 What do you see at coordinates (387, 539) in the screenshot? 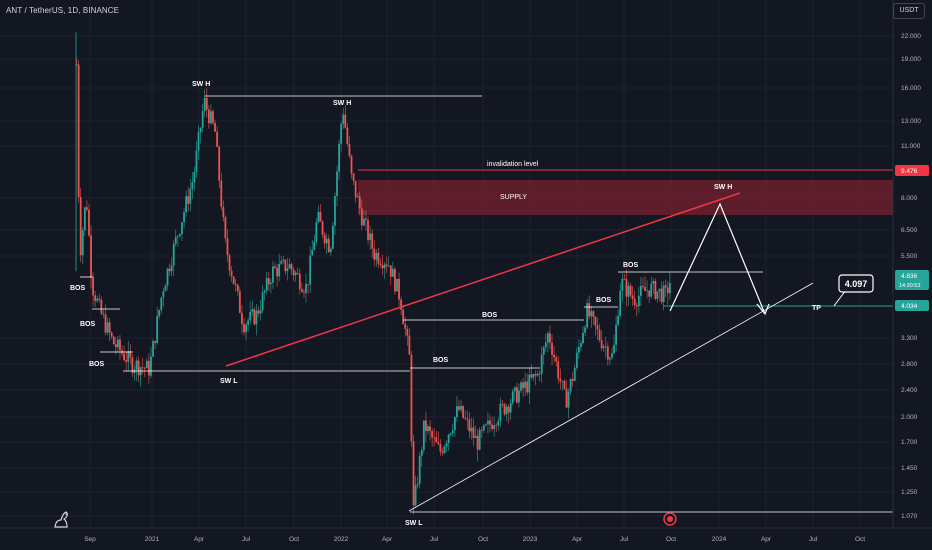
I see `time-tick: Apr` at bounding box center [387, 539].